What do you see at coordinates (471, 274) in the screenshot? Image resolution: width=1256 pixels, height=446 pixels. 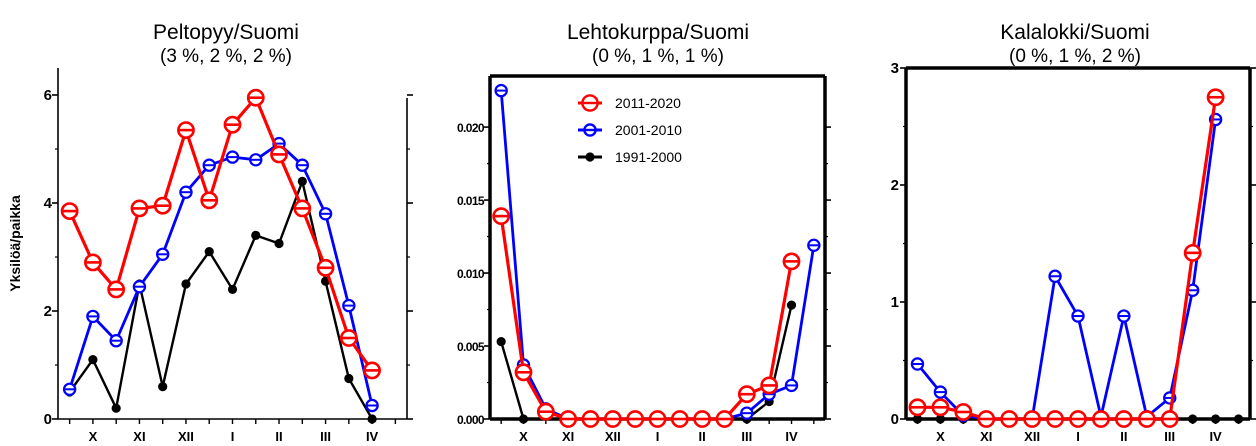 I see `y-tick-label: 0.010` at bounding box center [471, 274].